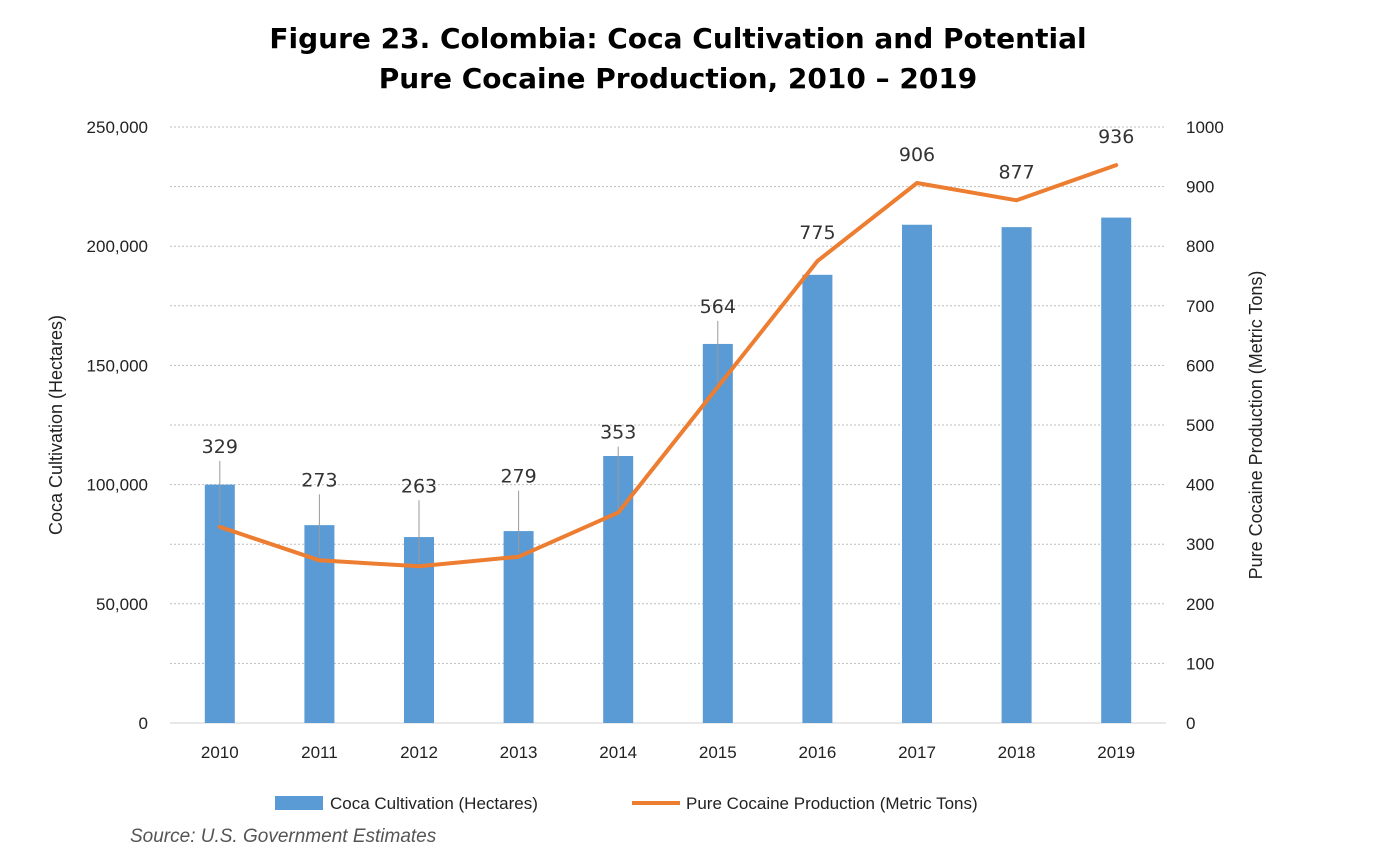  Describe the element at coordinates (143, 723) in the screenshot. I see `left-axis-tick-label: 0` at that location.